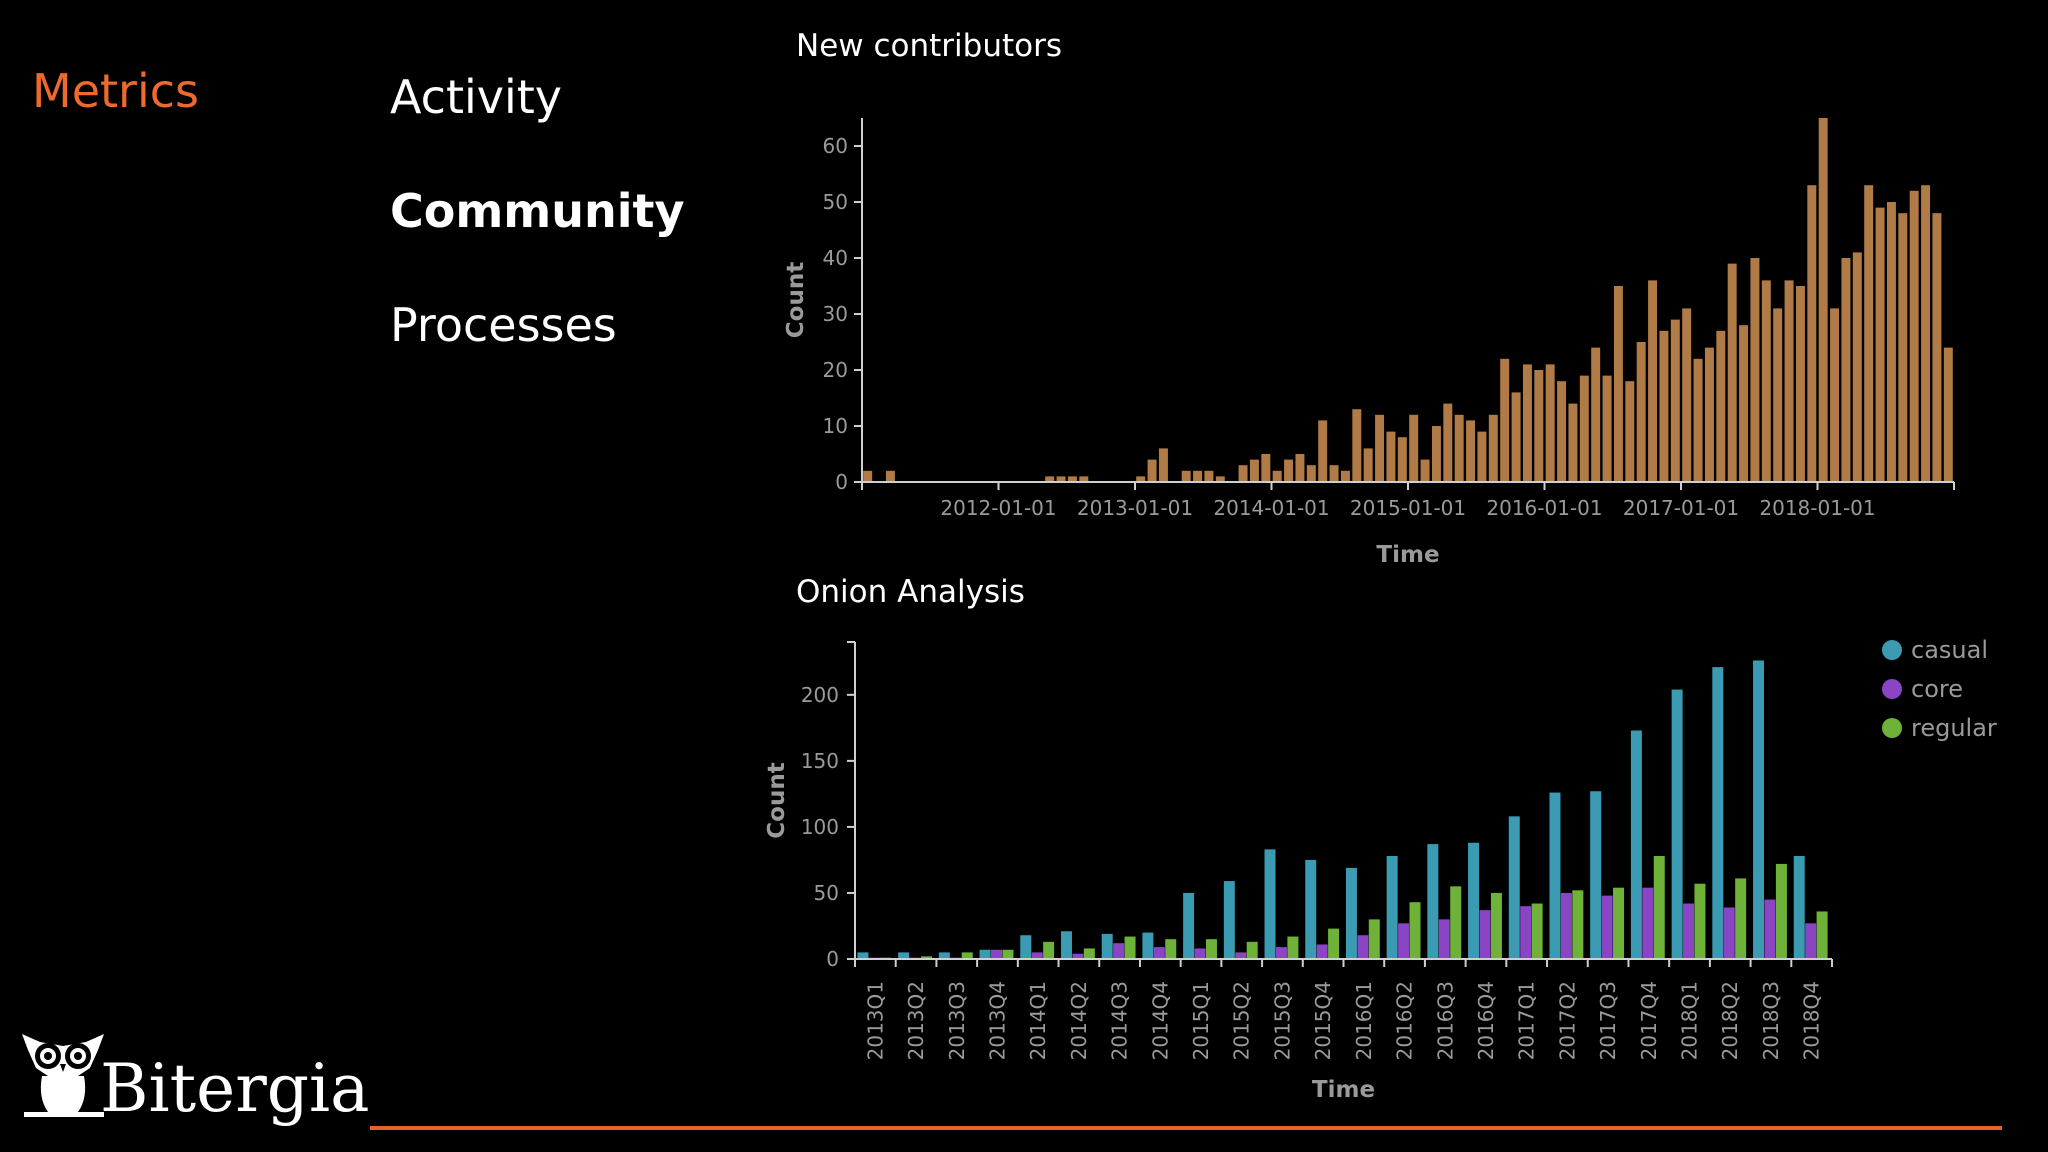  What do you see at coordinates (1567, 1020) in the screenshot?
I see `x-tick-label: 2017Q2` at bounding box center [1567, 1020].